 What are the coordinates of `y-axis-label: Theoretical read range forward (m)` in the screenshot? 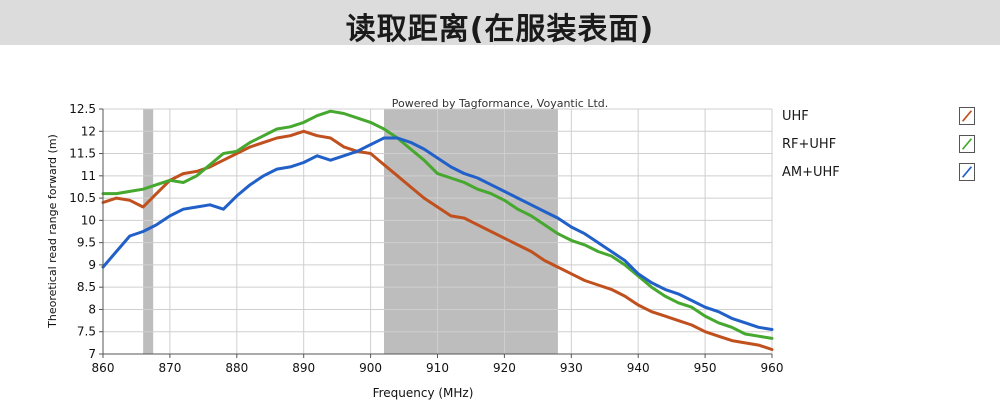 It's located at (52, 231).